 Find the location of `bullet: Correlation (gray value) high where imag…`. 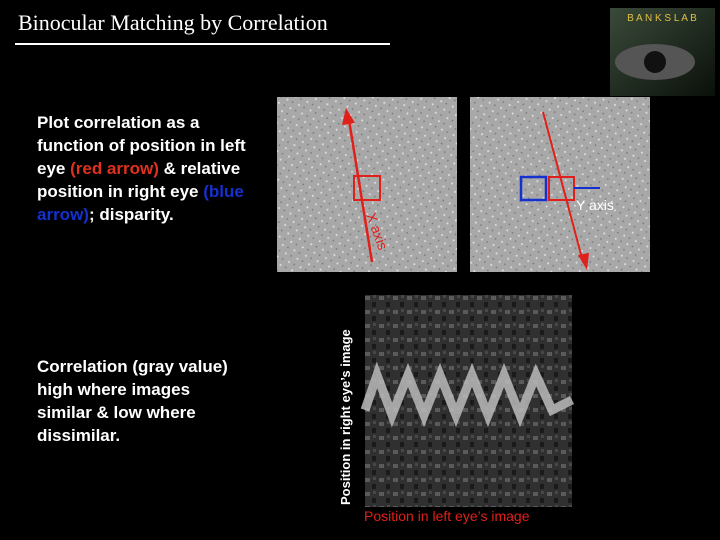

bullet: Correlation (gray value) high where imag… is located at coordinates (137, 401).